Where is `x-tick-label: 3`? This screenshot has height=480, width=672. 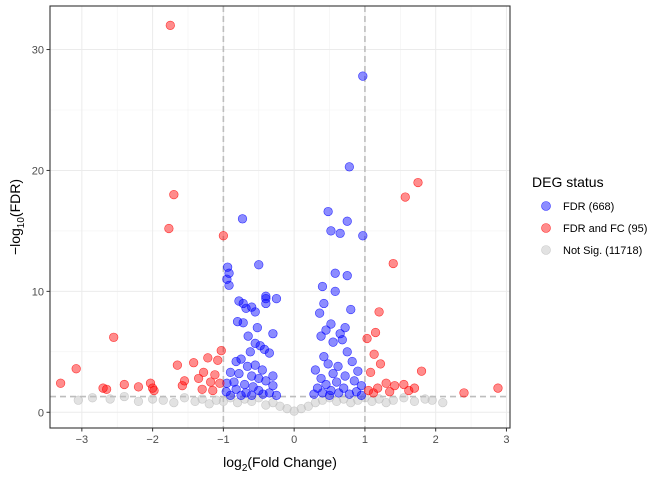
x-tick-label: 3 is located at coordinates (506, 440).